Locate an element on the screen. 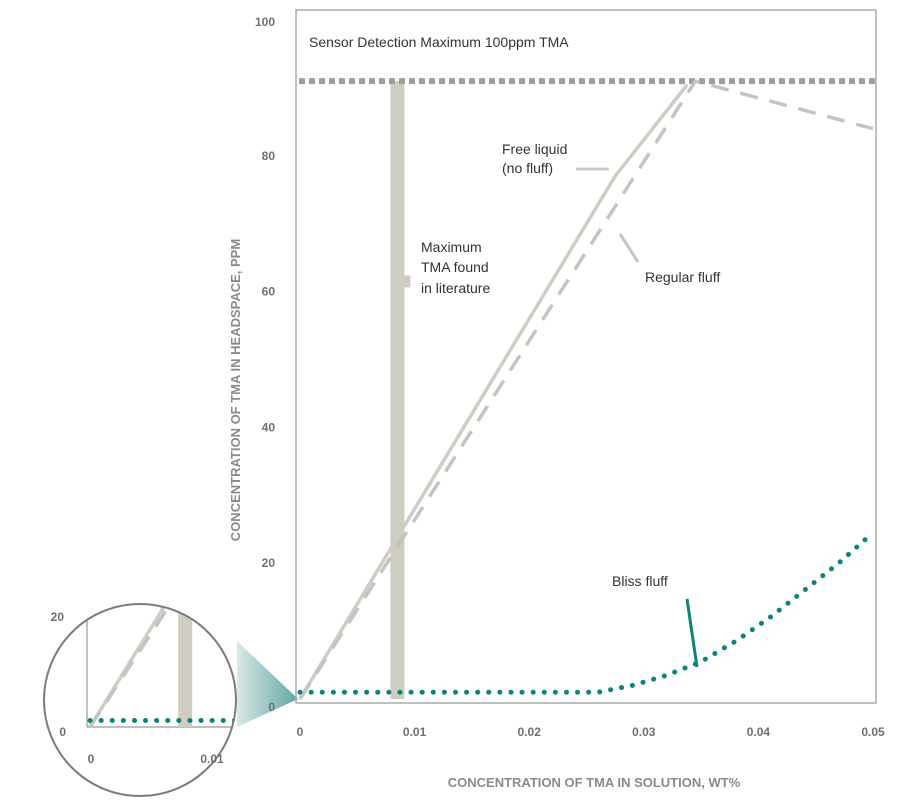 The image size is (902, 806). regular-fluff-leader is located at coordinates (629, 248).